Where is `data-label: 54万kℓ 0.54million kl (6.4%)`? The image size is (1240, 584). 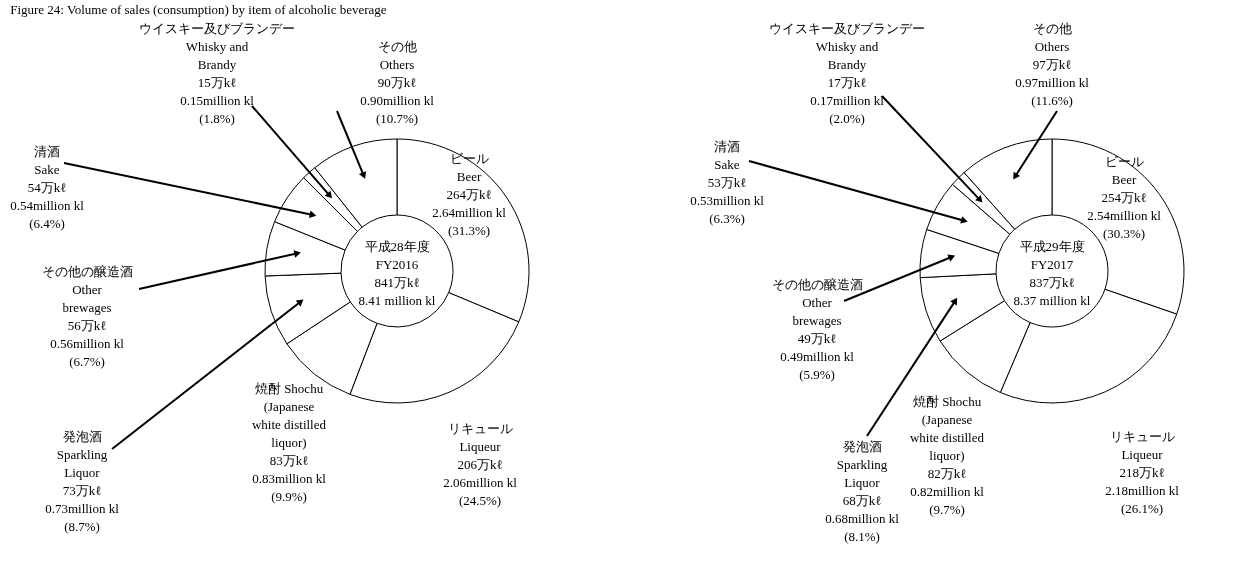
data-label: 54万kℓ 0.54million kl (6.4%) is located at coordinates (47, 205).